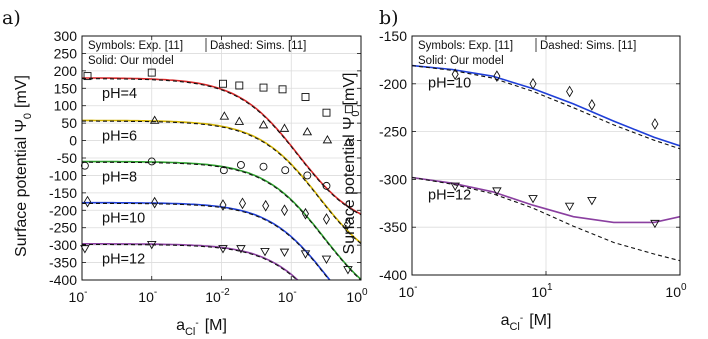 This screenshot has height=339, width=708. I want to click on y-tick-label: 0, so click(73, 141).